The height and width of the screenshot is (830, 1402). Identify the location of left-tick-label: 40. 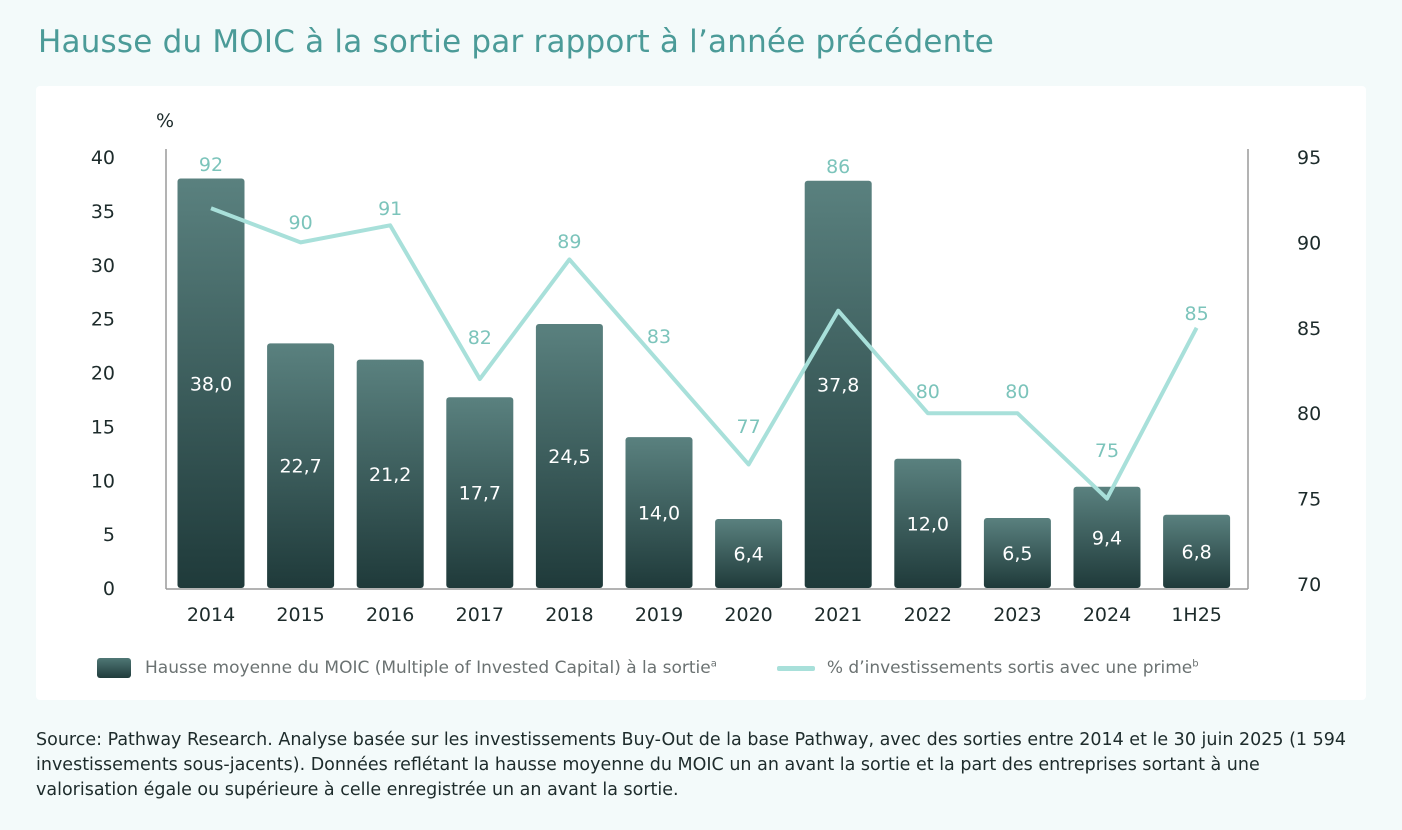
(103, 158).